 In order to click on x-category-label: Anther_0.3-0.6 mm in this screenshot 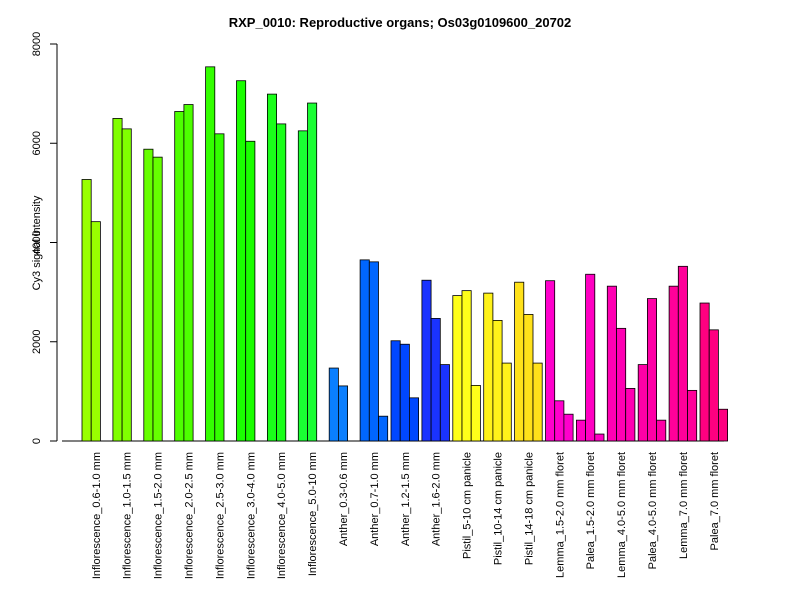, I will do `click(344, 499)`.